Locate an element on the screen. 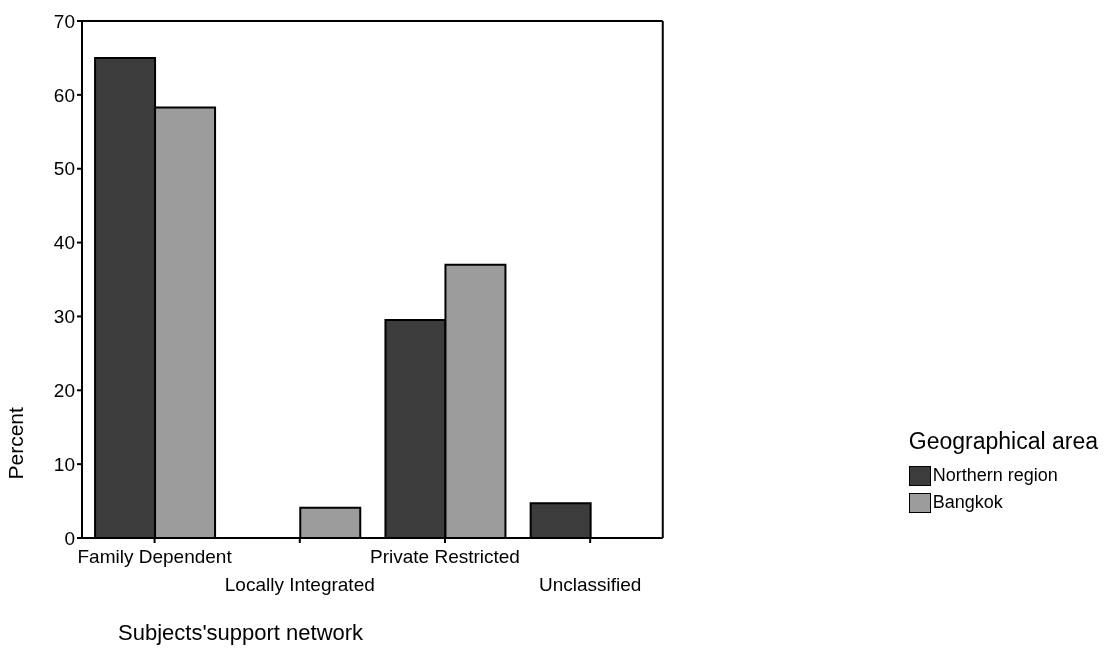  x-tick-label: Private Restricted is located at coordinates (445, 556).